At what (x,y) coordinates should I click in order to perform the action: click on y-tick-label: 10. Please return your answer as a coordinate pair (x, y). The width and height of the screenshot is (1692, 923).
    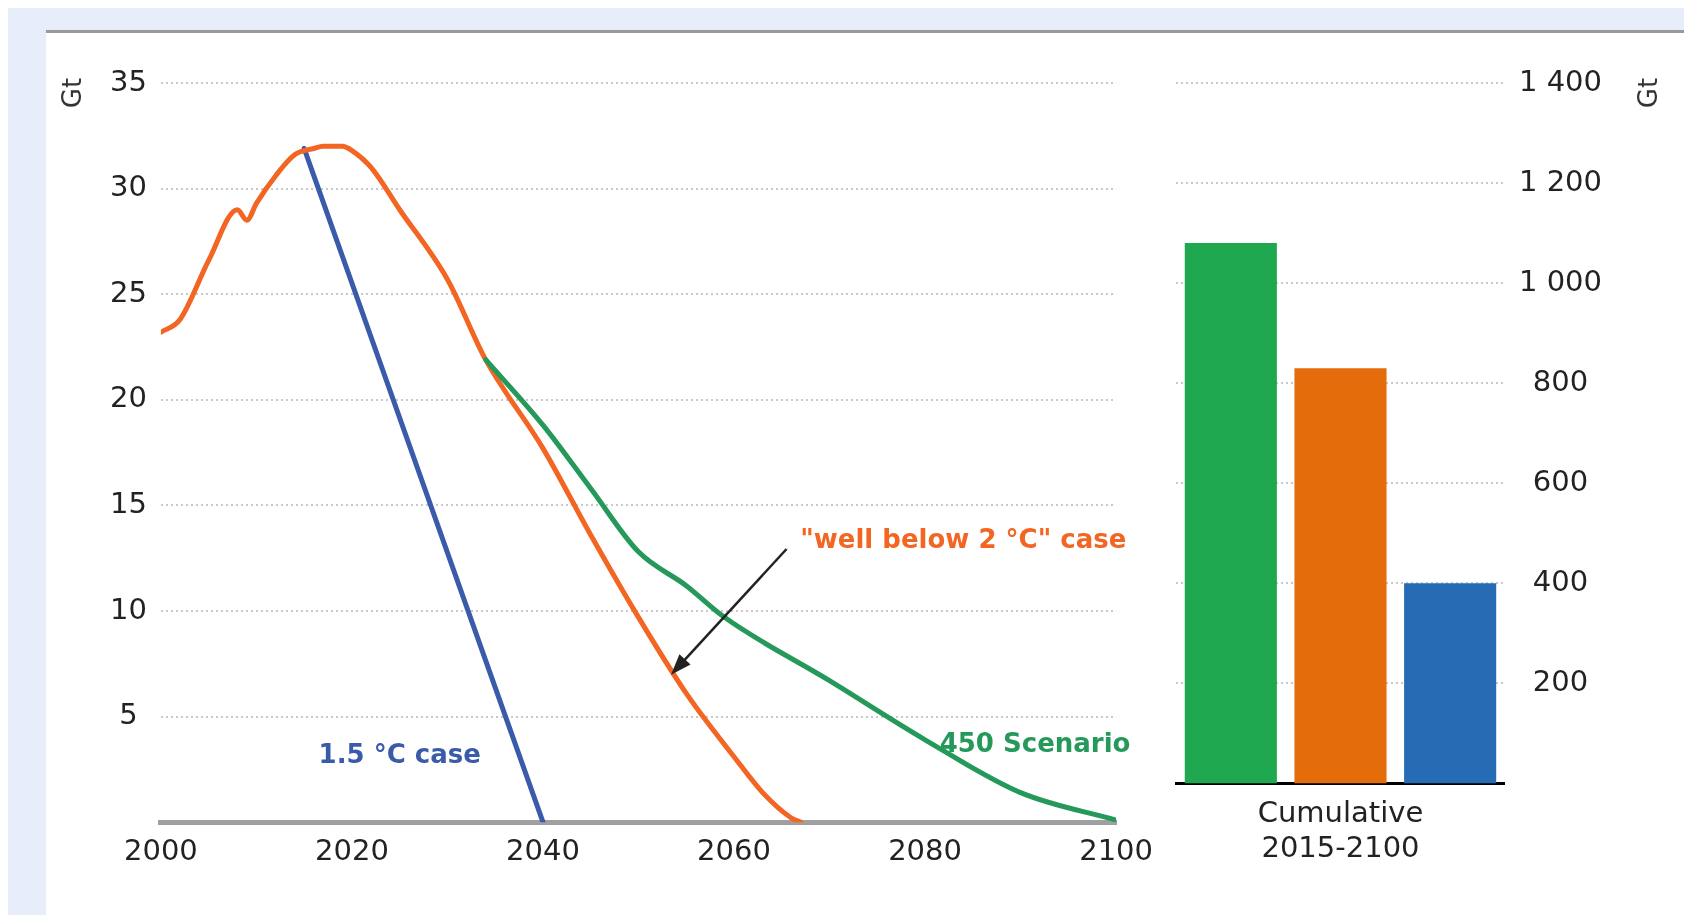
    Looking at the image, I should click on (128, 608).